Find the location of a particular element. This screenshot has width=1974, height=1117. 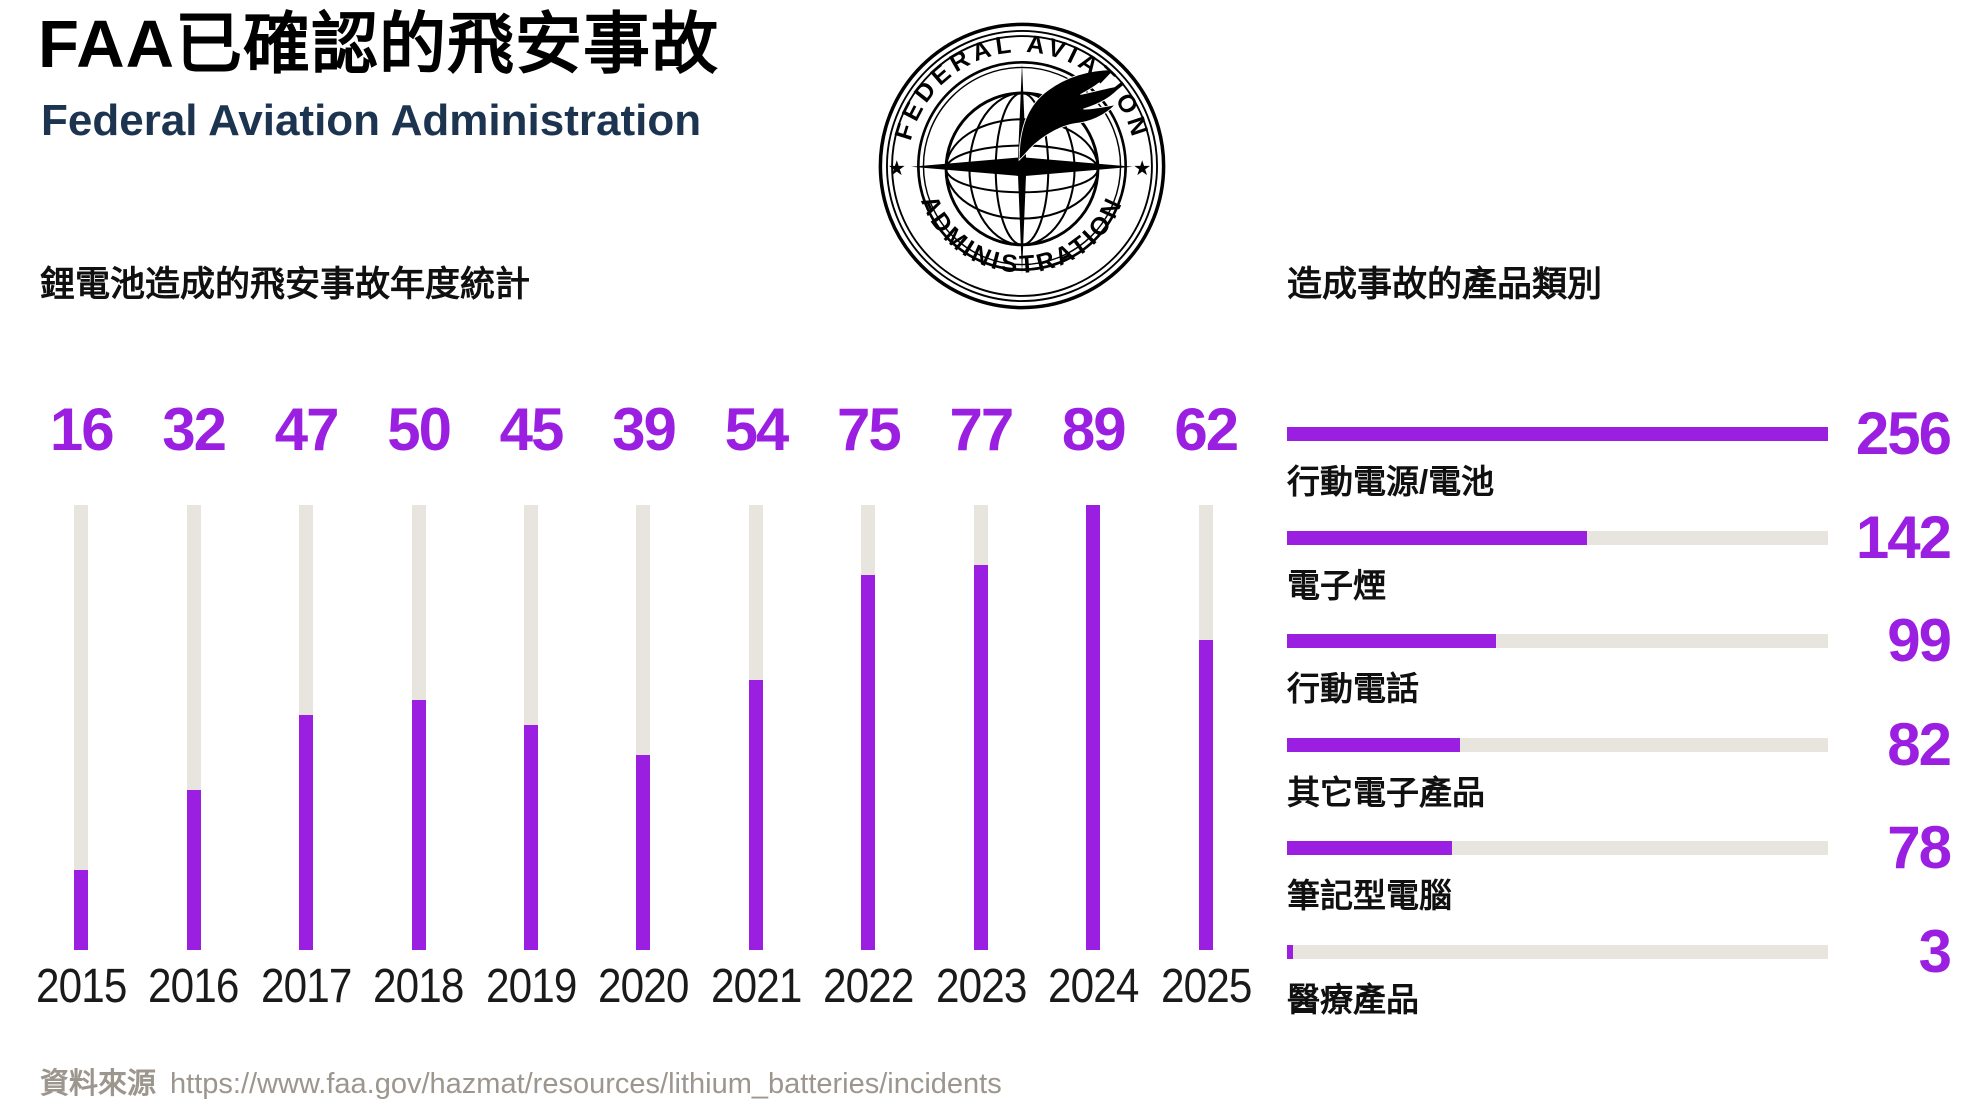

year-value: 39 is located at coordinates (644, 429).